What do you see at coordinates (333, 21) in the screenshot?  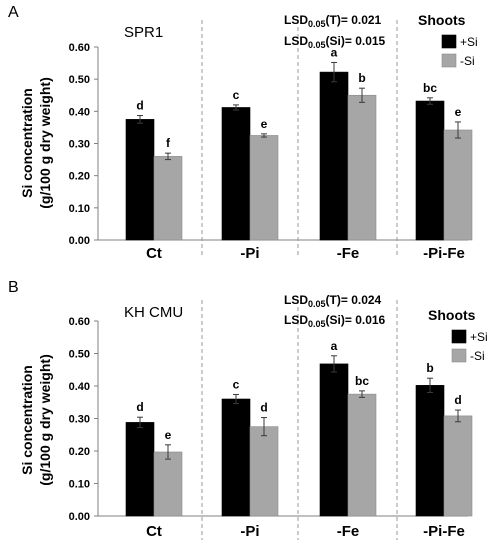 I see `lsd-treatment: LSD0.05(T)= 0.021` at bounding box center [333, 21].